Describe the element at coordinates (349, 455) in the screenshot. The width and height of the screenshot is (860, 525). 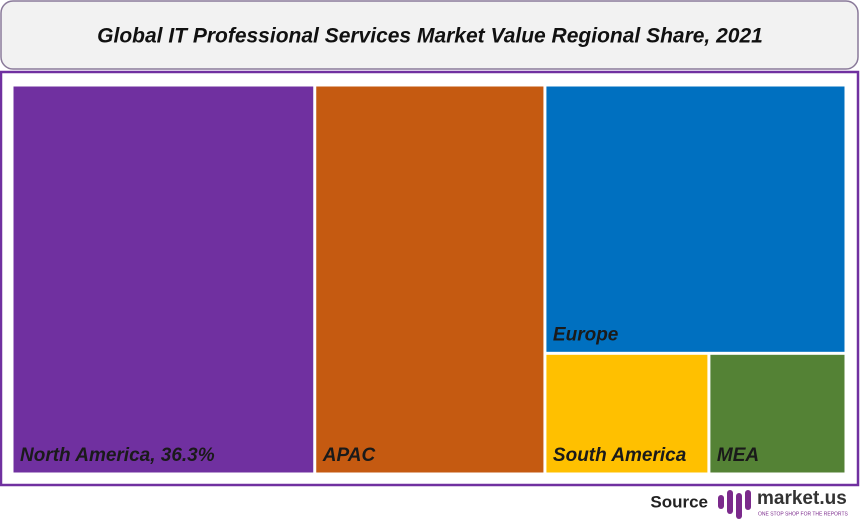
I see `tile-label: APAC` at that location.